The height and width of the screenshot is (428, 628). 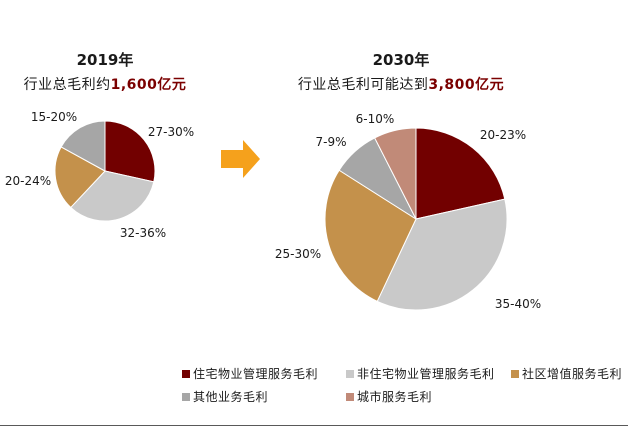 What do you see at coordinates (186, 397) in the screenshot?
I see `legend-swatch-other-business` at bounding box center [186, 397].